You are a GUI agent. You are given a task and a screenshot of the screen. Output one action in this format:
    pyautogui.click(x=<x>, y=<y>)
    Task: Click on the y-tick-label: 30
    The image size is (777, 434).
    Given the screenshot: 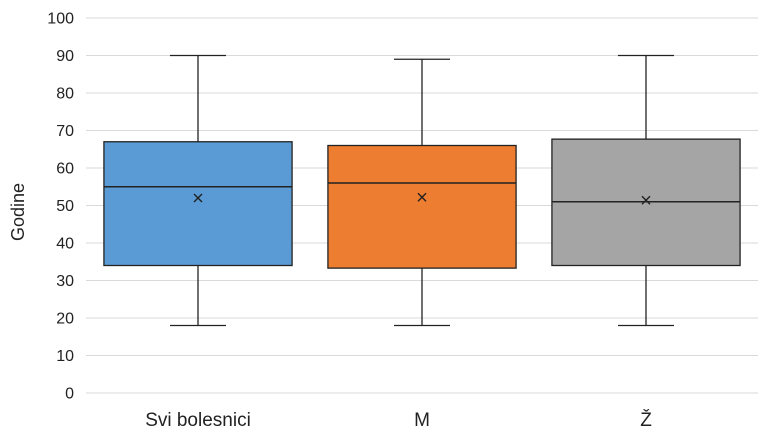 What is the action you would take?
    pyautogui.click(x=65, y=281)
    